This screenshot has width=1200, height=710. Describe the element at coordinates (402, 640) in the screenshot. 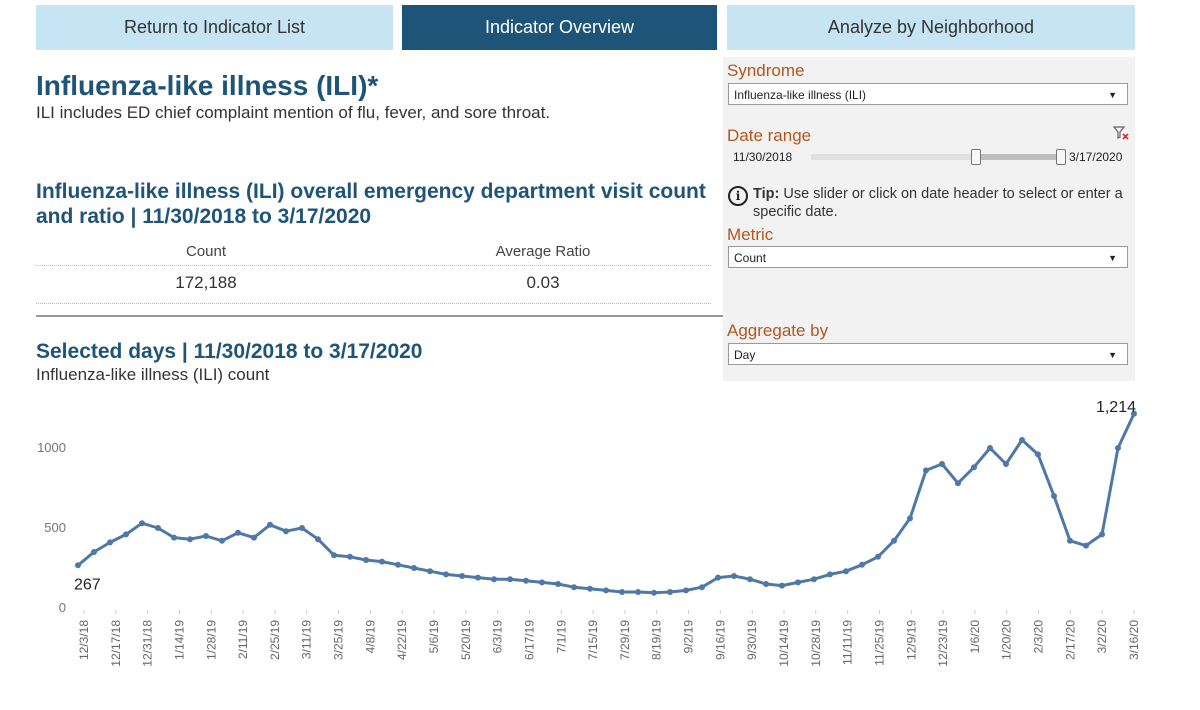

I see `x-tick-label: 4/22/19` at that location.